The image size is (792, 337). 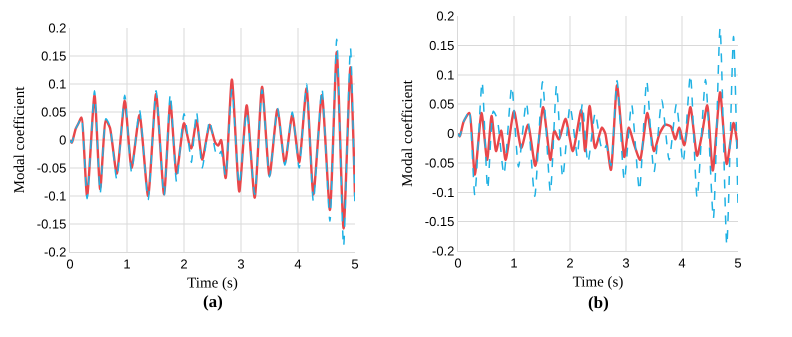 What do you see at coordinates (598, 130) in the screenshot?
I see `line-series` at bounding box center [598, 130].